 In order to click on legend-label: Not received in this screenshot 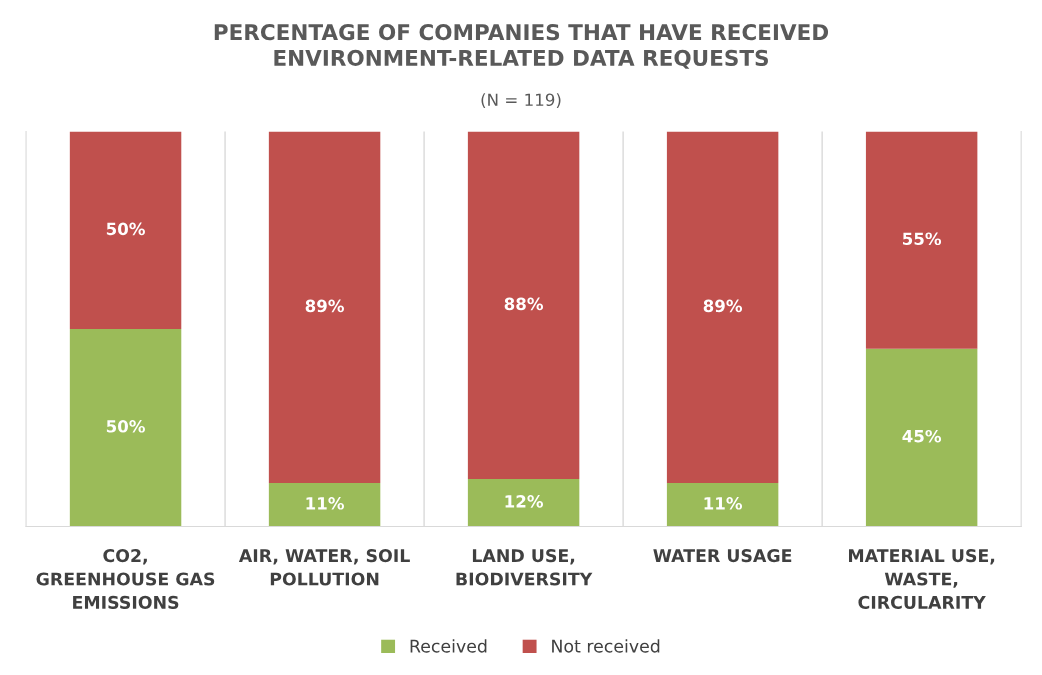, I will do `click(606, 646)`.